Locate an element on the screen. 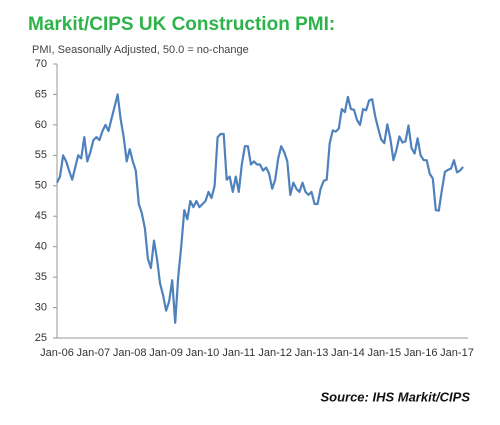  x-tick-label: Jan-09 is located at coordinates (166, 353).